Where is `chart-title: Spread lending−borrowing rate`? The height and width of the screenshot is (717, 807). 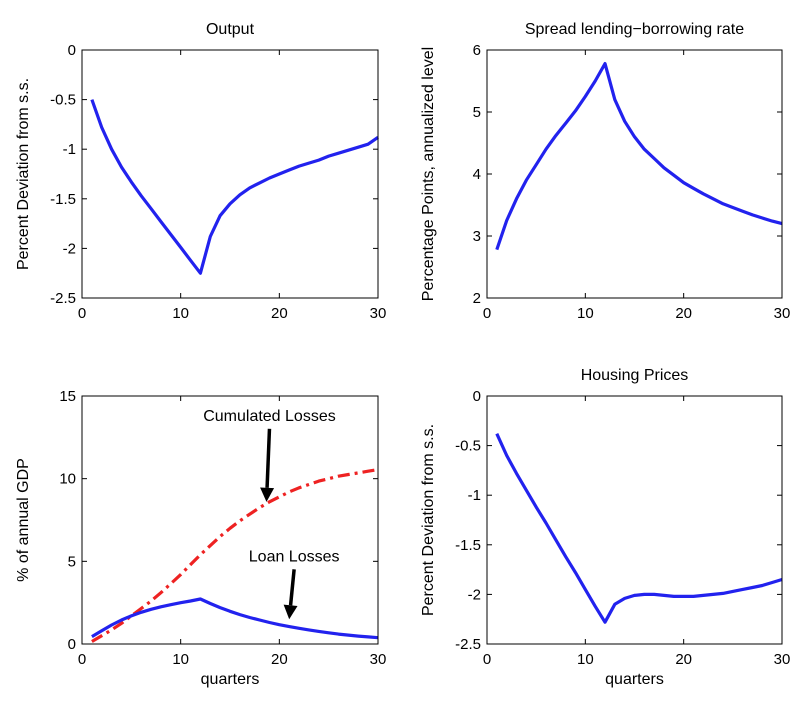
chart-title: Spread lending−borrowing rate is located at coordinates (634, 29).